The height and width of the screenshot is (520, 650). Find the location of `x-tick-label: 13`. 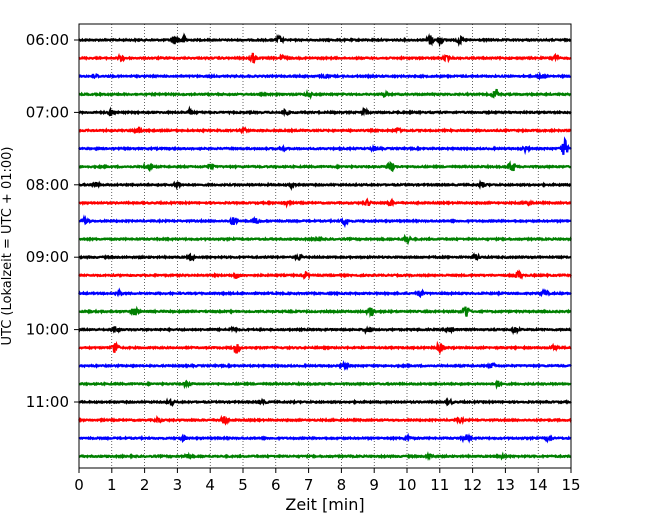

x-tick-label: 13 is located at coordinates (505, 485).